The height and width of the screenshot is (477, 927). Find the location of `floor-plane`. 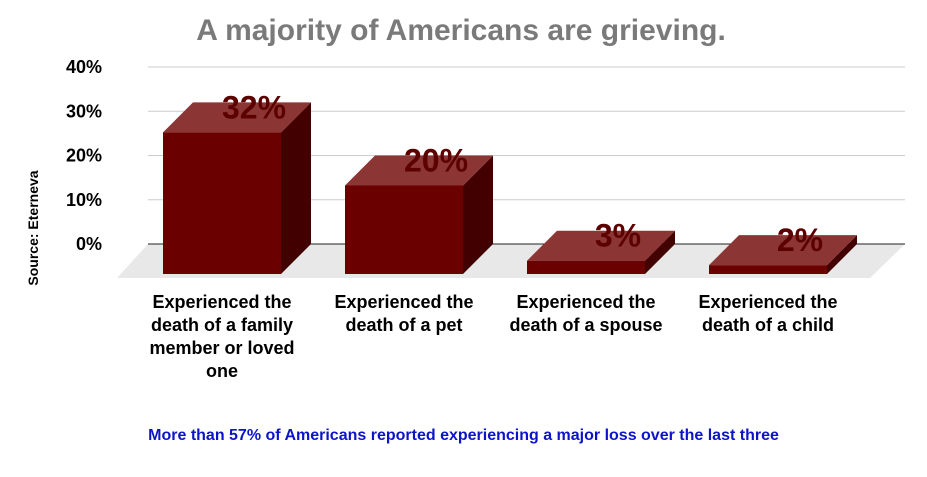

floor-plane is located at coordinates (511, 261).